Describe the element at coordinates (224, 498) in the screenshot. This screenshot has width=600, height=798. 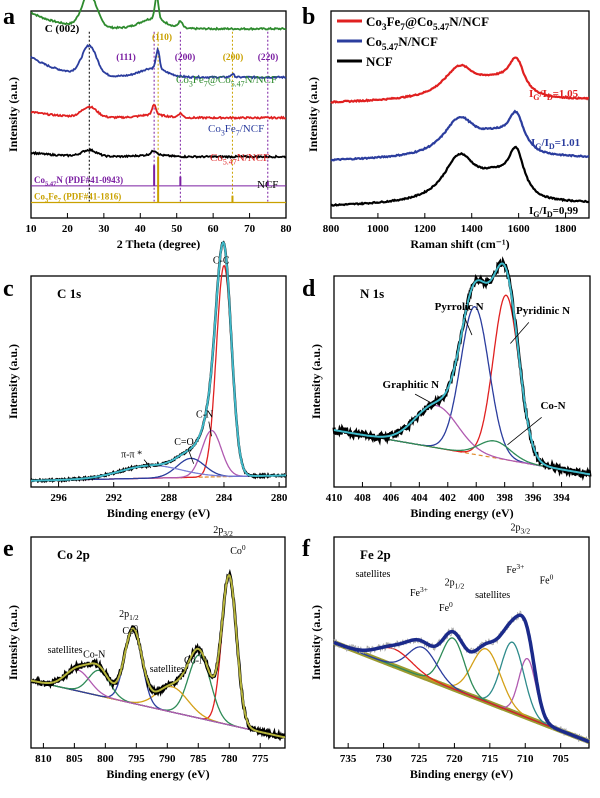
I see `x-tick-label: 284` at that location.